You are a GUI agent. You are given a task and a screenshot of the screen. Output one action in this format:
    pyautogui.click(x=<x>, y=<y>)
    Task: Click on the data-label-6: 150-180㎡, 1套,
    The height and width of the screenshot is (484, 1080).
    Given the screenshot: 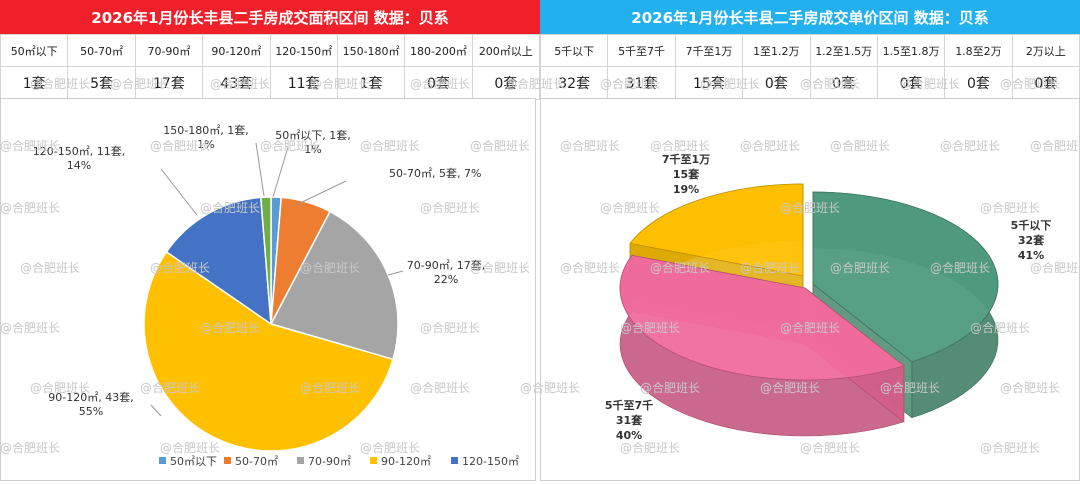 What is the action you would take?
    pyautogui.click(x=205, y=130)
    